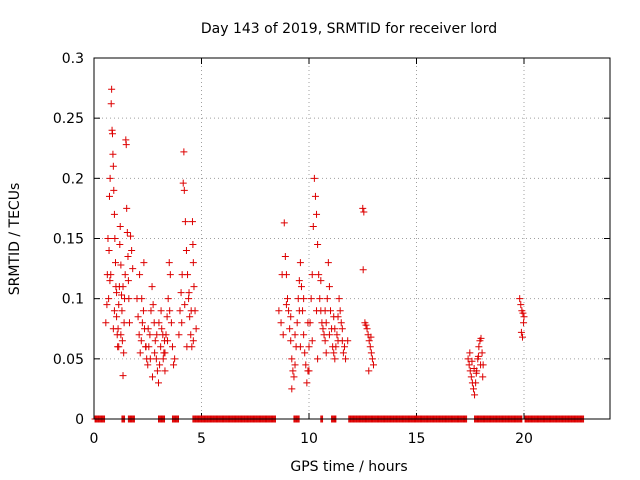  I want to click on y-tick-label: 0.25, so click(68, 119).